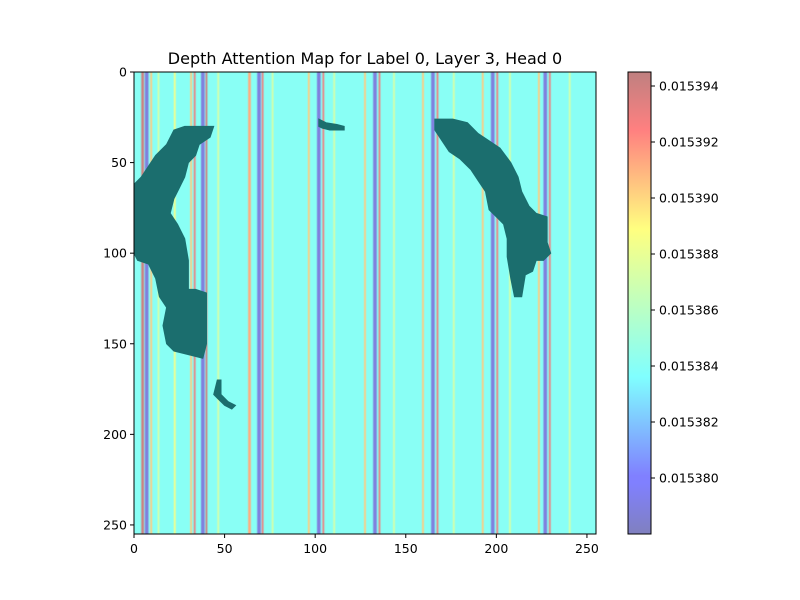 The image size is (800, 600). I want to click on colorbar-tick-label: 0.015388, so click(689, 254).